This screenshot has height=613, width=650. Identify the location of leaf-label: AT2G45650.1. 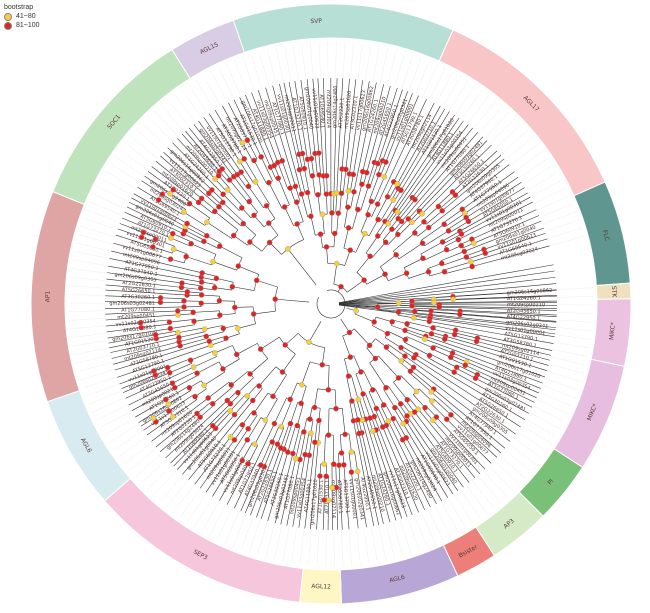
(524, 311).